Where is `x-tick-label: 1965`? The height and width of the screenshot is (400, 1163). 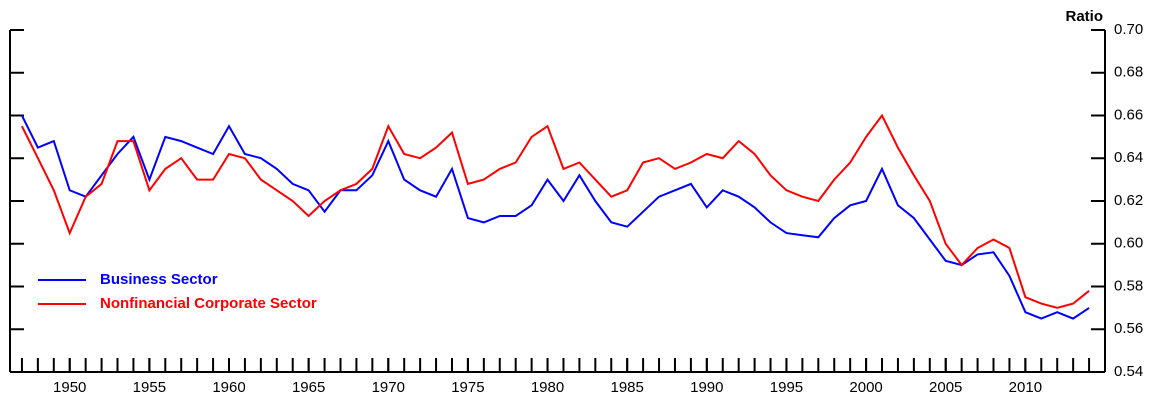 x-tick-label: 1965 is located at coordinates (308, 387).